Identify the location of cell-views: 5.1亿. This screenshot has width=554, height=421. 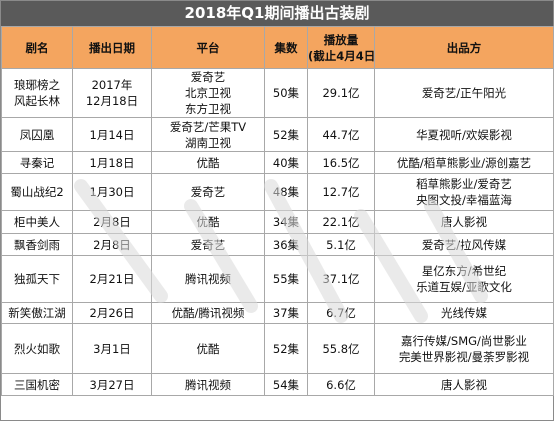
(341, 244).